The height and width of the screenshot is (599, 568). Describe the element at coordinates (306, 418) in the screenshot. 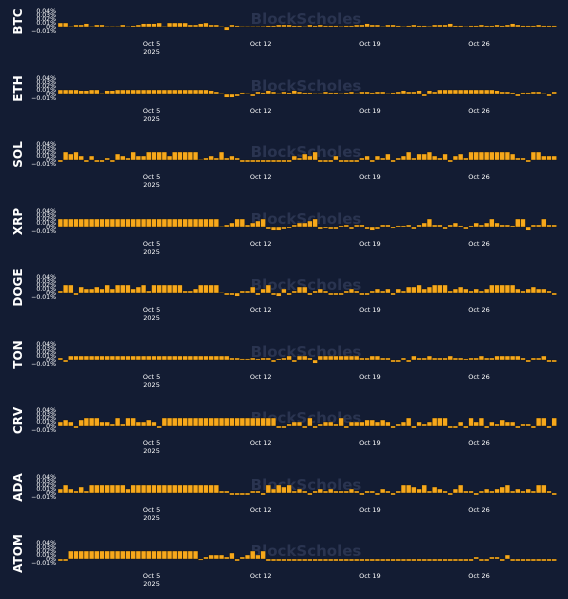

I see `watermark: BlockScholes` at that location.